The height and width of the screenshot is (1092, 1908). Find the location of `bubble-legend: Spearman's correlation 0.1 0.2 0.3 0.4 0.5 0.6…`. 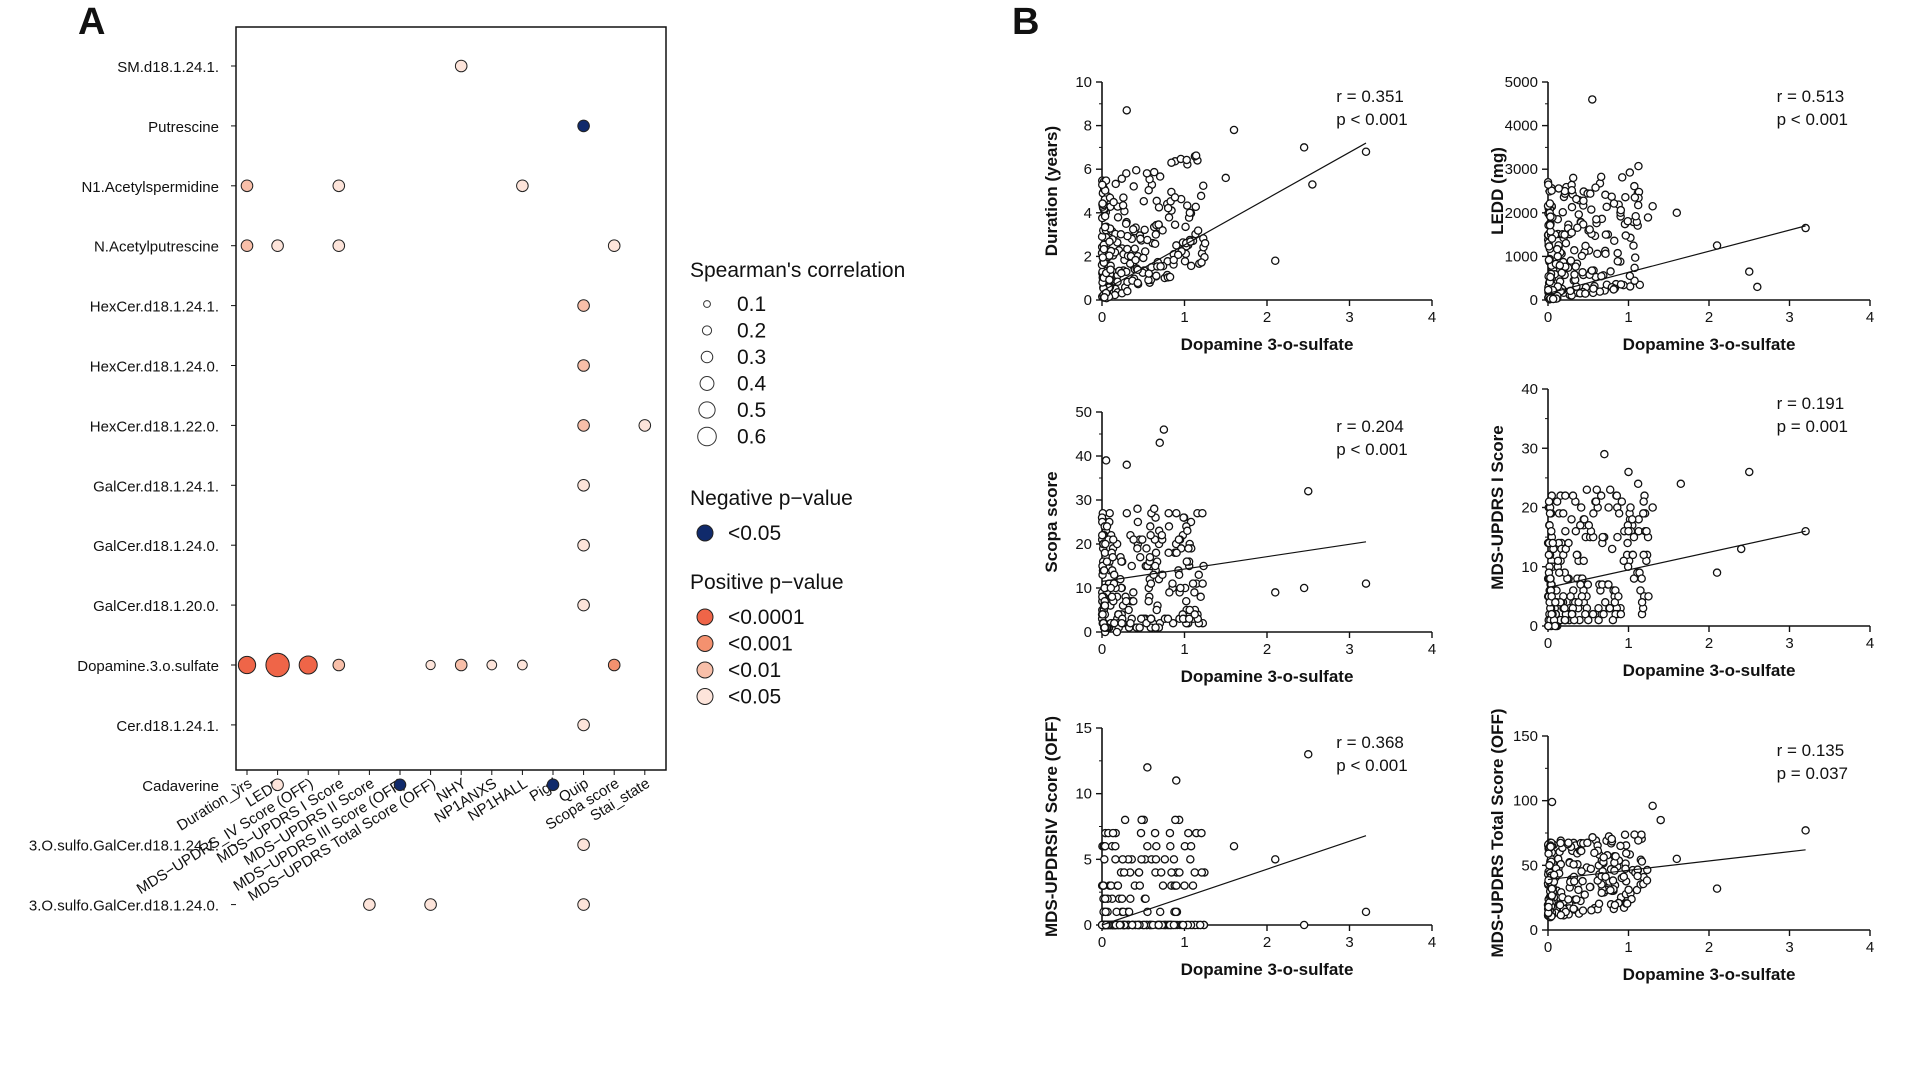

bubble-legend: Spearman's correlation 0.1 0.2 0.3 0.4 0.5 0.6… is located at coordinates (797, 484).